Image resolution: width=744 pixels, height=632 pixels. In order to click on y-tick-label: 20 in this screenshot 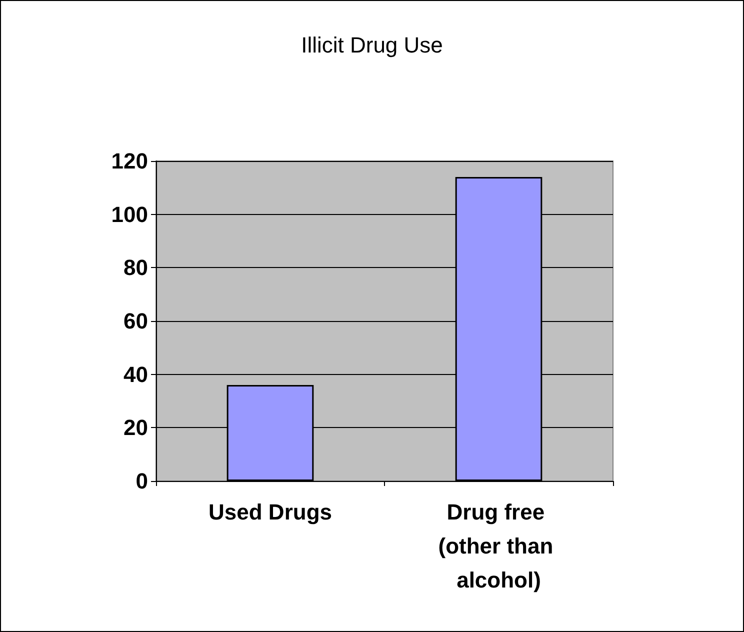, I will do `click(136, 427)`.